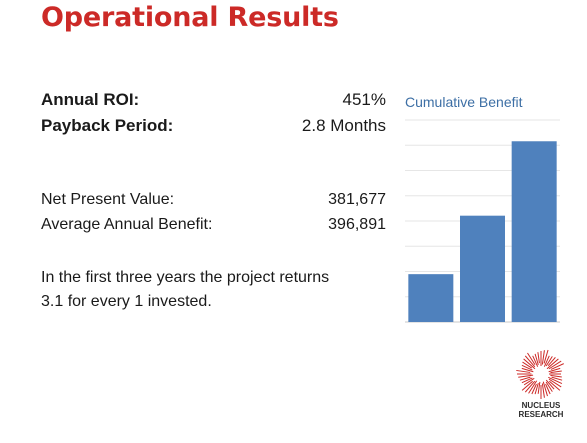 This screenshot has width=587, height=443. Describe the element at coordinates (108, 199) in the screenshot. I see `npv-label: Net Present Value:` at that location.